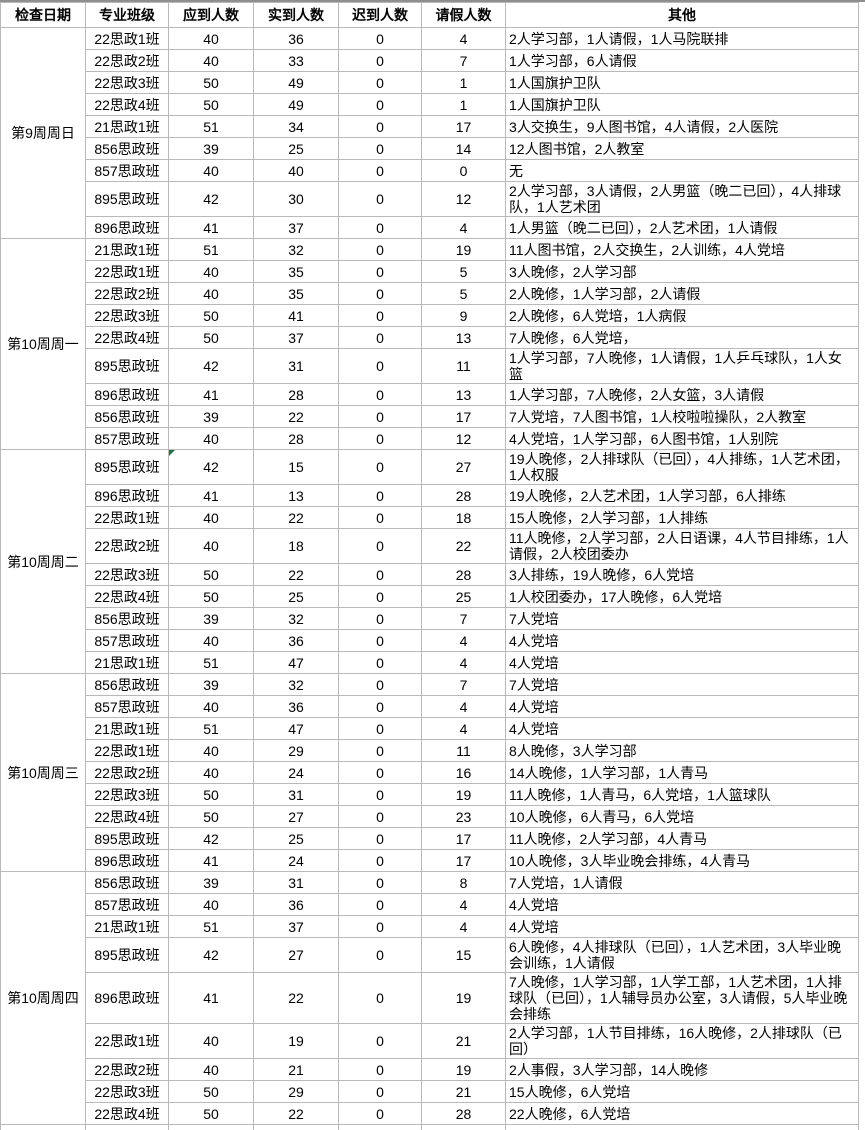 Image resolution: width=865 pixels, height=1130 pixels. What do you see at coordinates (127, 773) in the screenshot?
I see `class-name-cell: 22思政2班` at bounding box center [127, 773].